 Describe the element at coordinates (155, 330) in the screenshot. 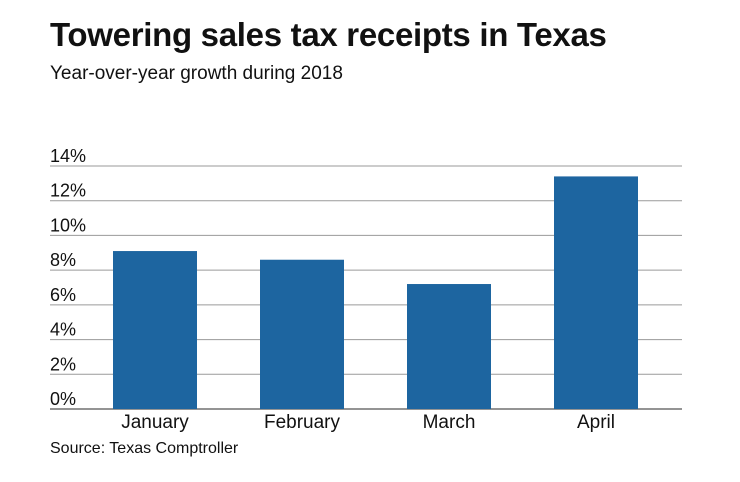

I see `bar-january` at that location.